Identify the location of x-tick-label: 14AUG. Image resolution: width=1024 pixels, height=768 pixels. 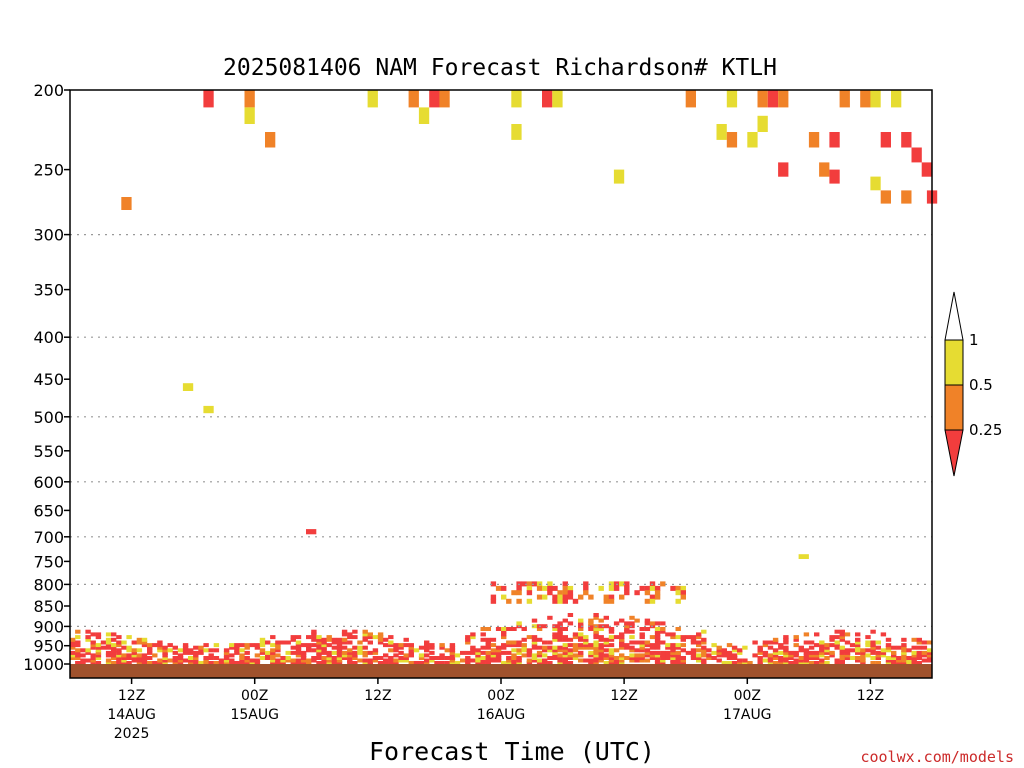
(131, 715).